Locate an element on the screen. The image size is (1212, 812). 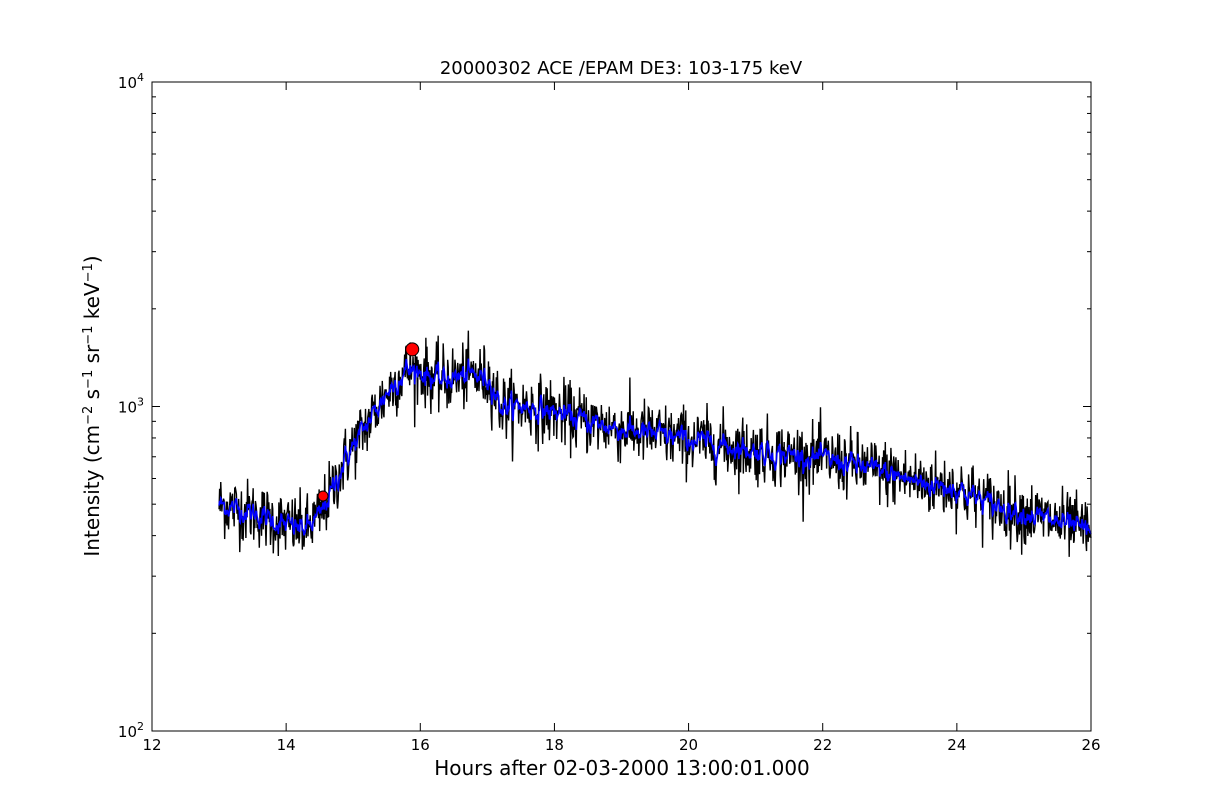
x-tick-label: 26 is located at coordinates (1090, 745).